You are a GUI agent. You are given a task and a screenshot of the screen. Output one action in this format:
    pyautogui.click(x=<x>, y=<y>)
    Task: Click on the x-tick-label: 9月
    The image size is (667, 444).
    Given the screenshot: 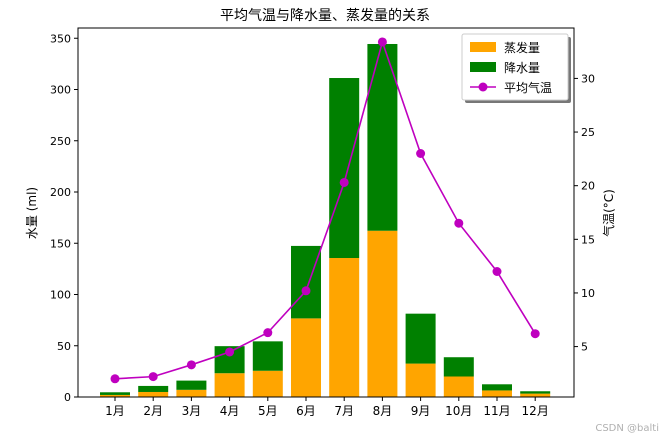 What is the action you would take?
    pyautogui.click(x=421, y=411)
    